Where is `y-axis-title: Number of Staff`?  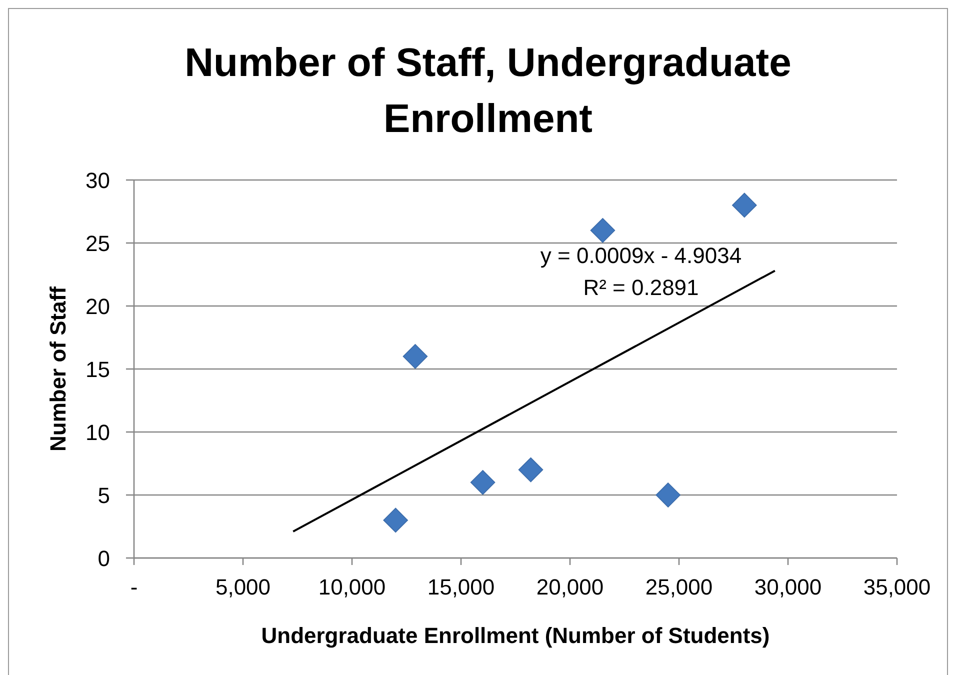 y-axis-title: Number of Staff is located at coordinates (57, 369).